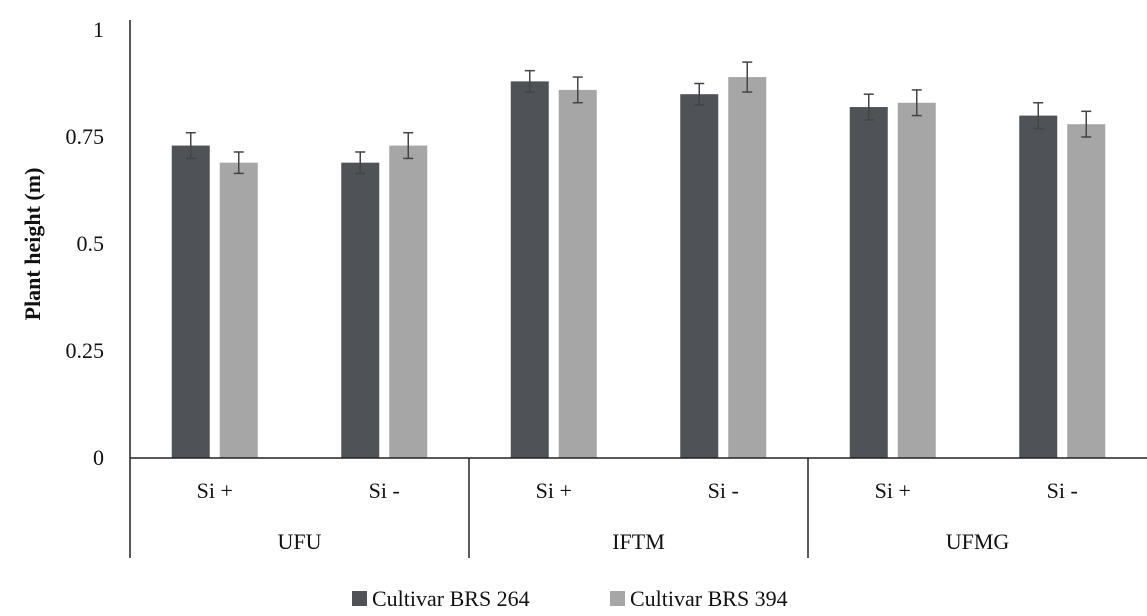  Describe the element at coordinates (637, 516) in the screenshot. I see `category-labels: Si + Si - Si + Si - Si + Si - UFU IFTM UFMG` at that location.